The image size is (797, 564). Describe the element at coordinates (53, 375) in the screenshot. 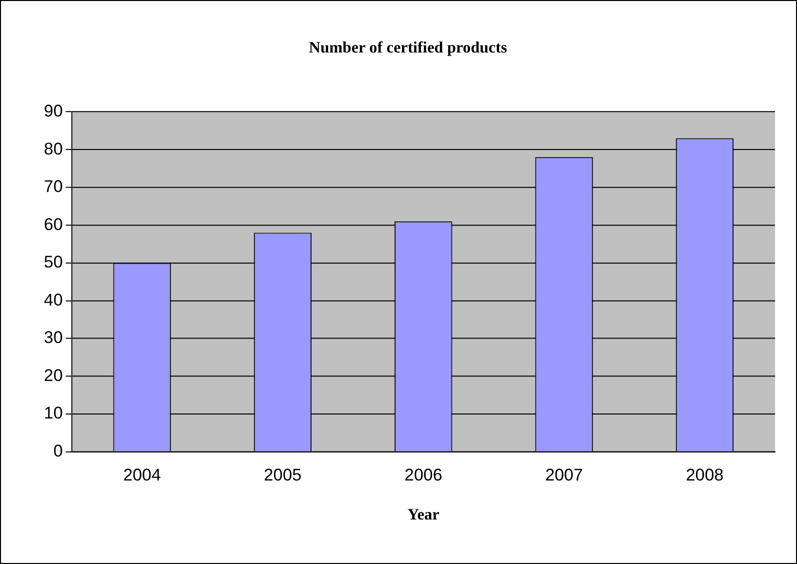

I see `y-tick-label: 20` at that location.